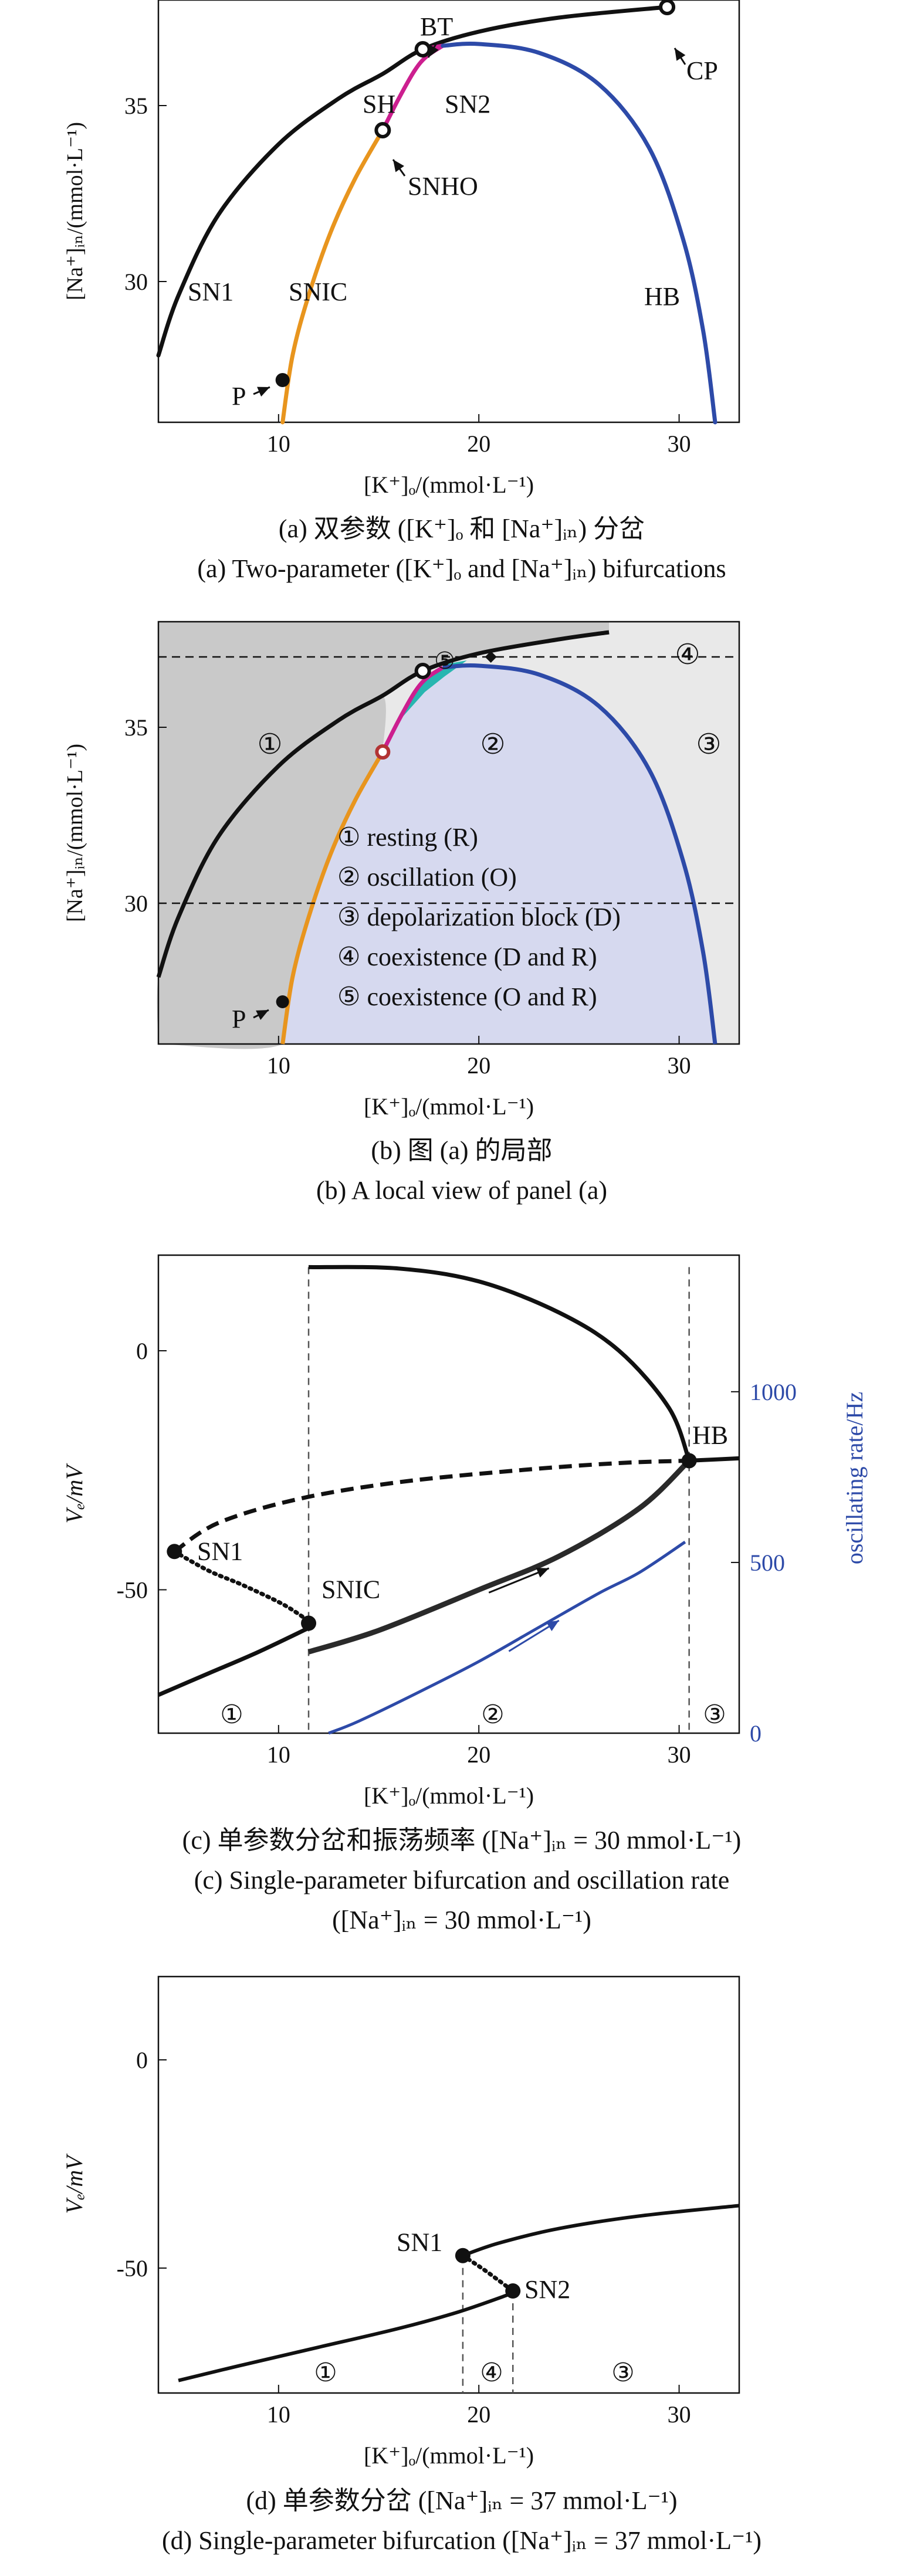 The height and width of the screenshot is (2576, 924). I want to click on legend-item-coexistence-dr: ④ coexistence (D and R), so click(467, 957).